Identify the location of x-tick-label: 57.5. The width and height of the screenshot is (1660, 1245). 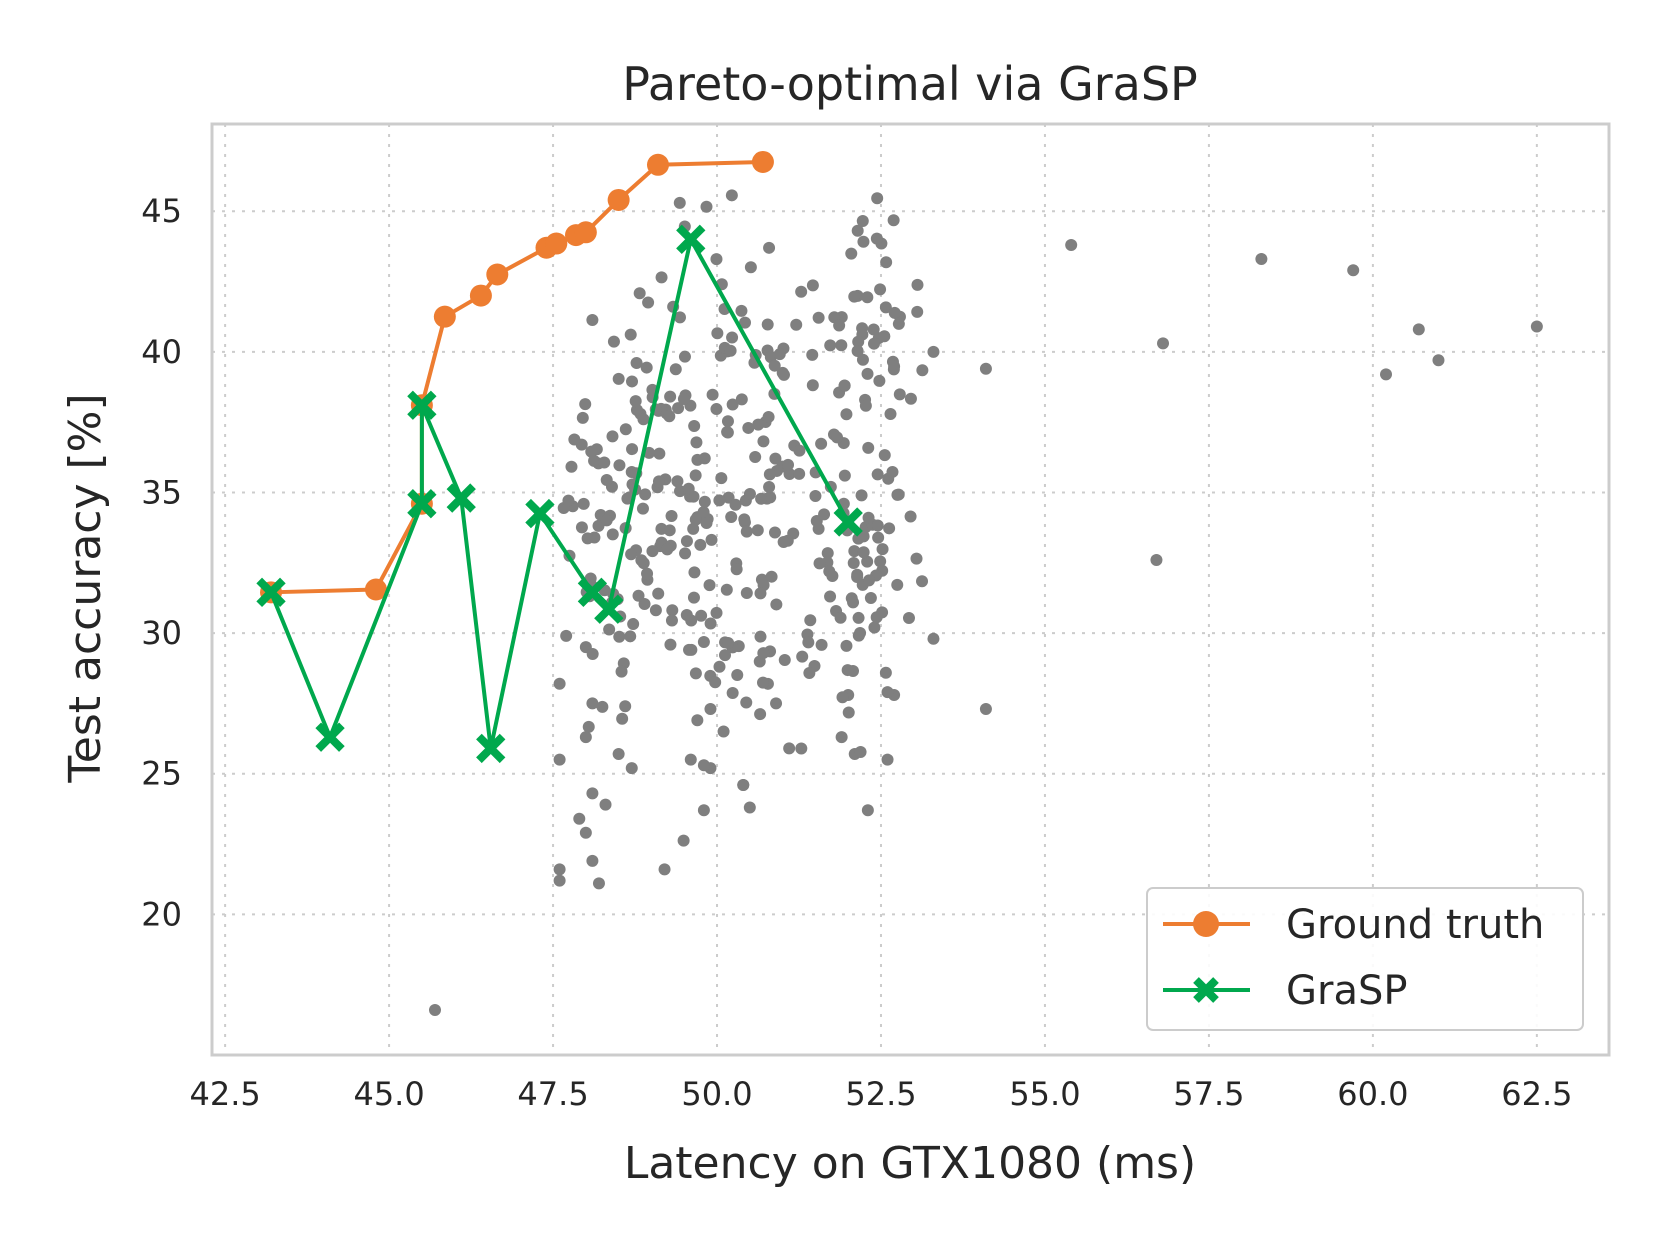
(1208, 1094).